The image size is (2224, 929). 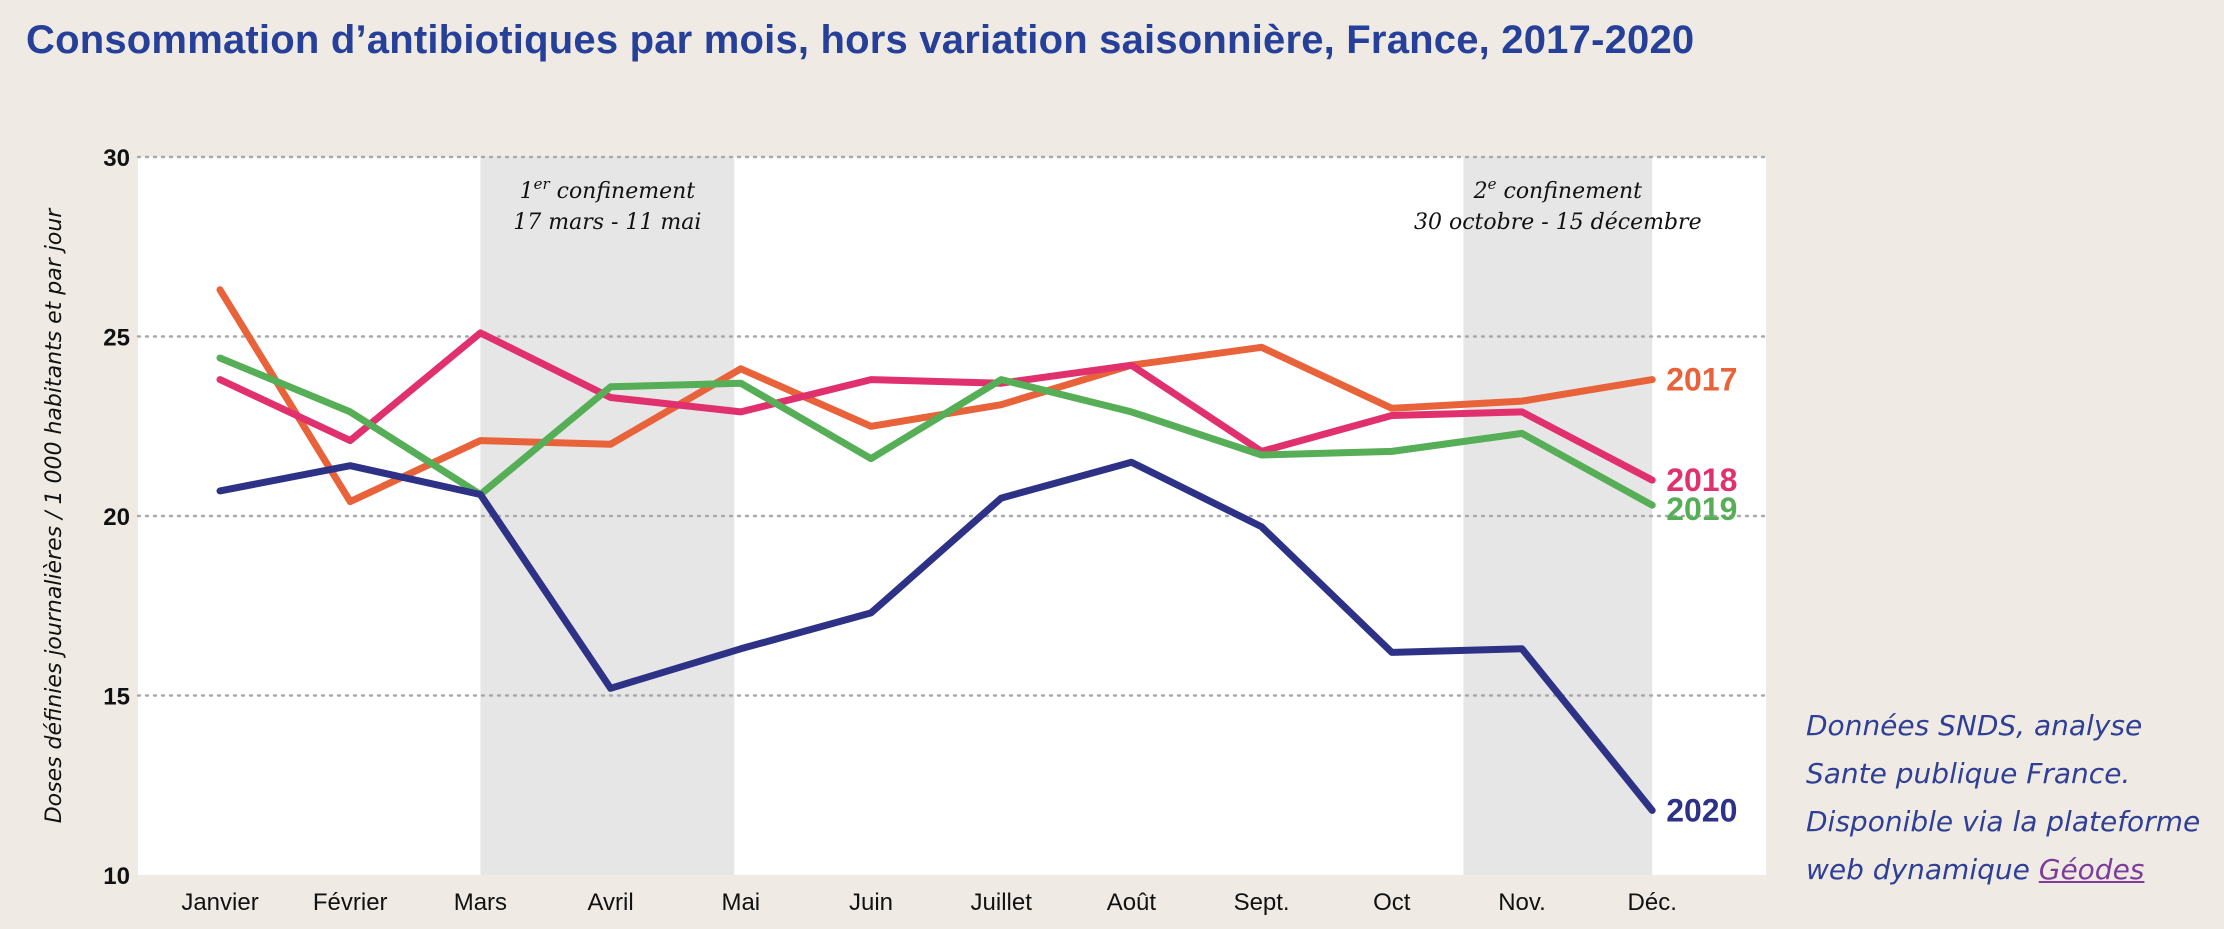 What do you see at coordinates (1974, 725) in the screenshot?
I see `source-line-1: Données SNDS, analyse` at bounding box center [1974, 725].